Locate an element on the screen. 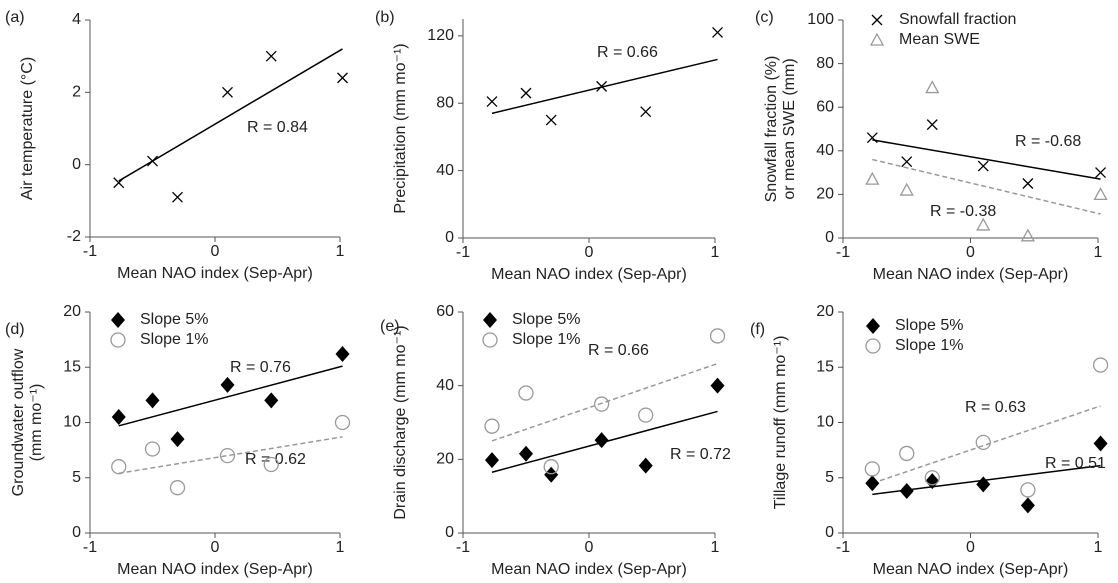 This screenshot has width=1118, height=583. correlation-label: R = -0.38 is located at coordinates (963, 211).